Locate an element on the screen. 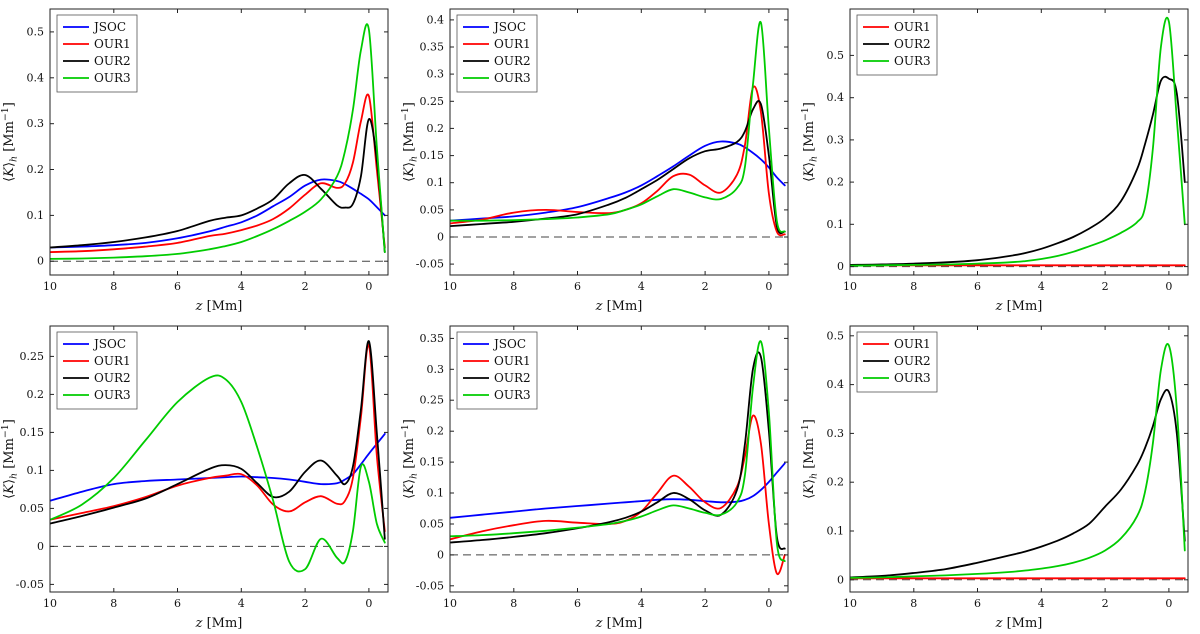  legend: OUR1 OUR2 OUR3 is located at coordinates (897, 362).